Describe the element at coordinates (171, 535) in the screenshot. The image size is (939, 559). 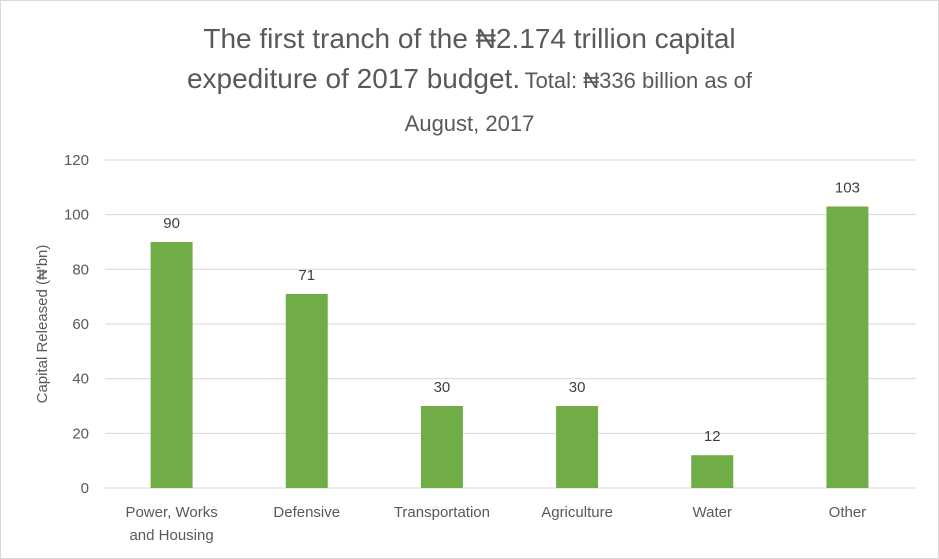
I see `x-tick-label: and Housing` at that location.